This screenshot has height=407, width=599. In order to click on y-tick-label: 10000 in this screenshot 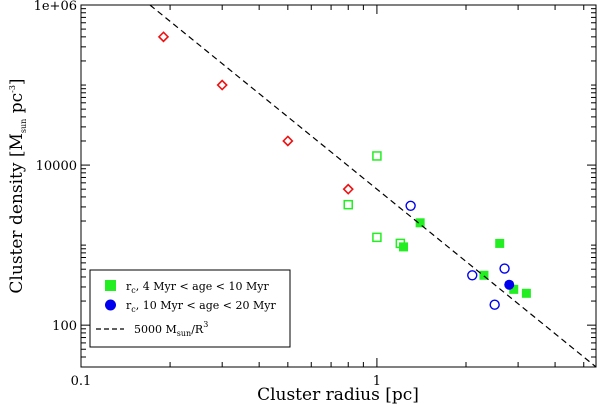, I will do `click(56, 166)`.